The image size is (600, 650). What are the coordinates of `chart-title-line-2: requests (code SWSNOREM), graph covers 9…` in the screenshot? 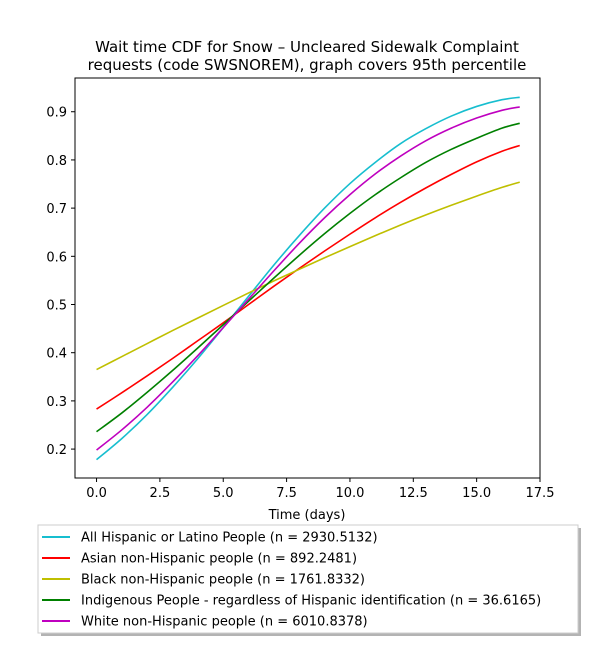 It's located at (307, 65).